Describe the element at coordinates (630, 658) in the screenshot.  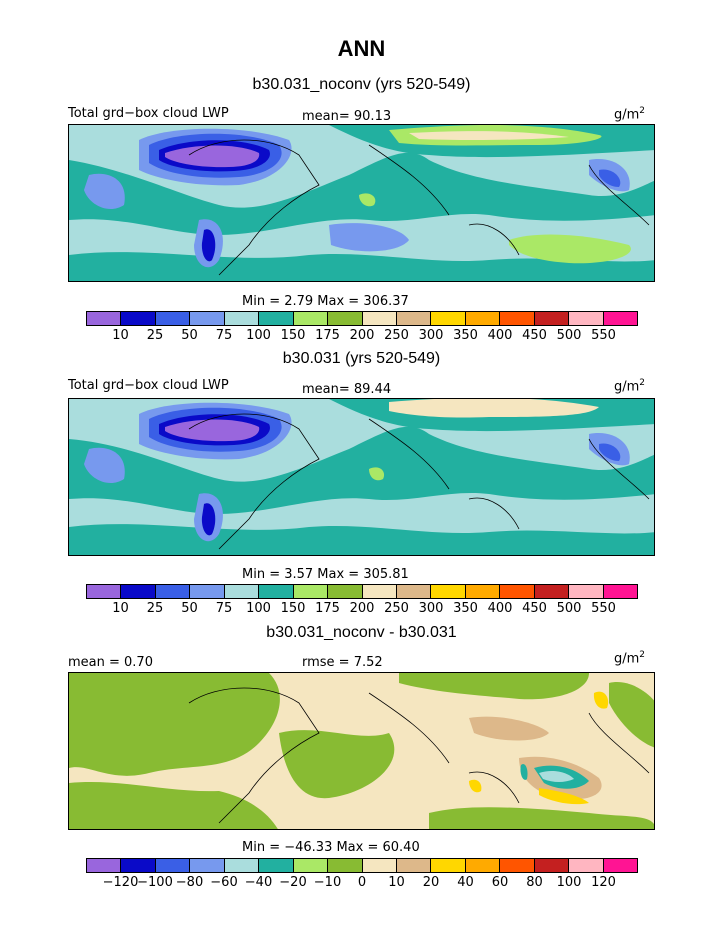
I see `panel-3-units: g/m2` at that location.